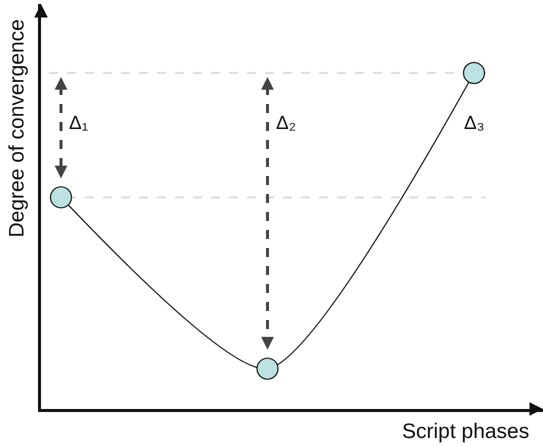 The image size is (543, 447). I want to click on y-axis-title: Degree of convergence, so click(17, 128).